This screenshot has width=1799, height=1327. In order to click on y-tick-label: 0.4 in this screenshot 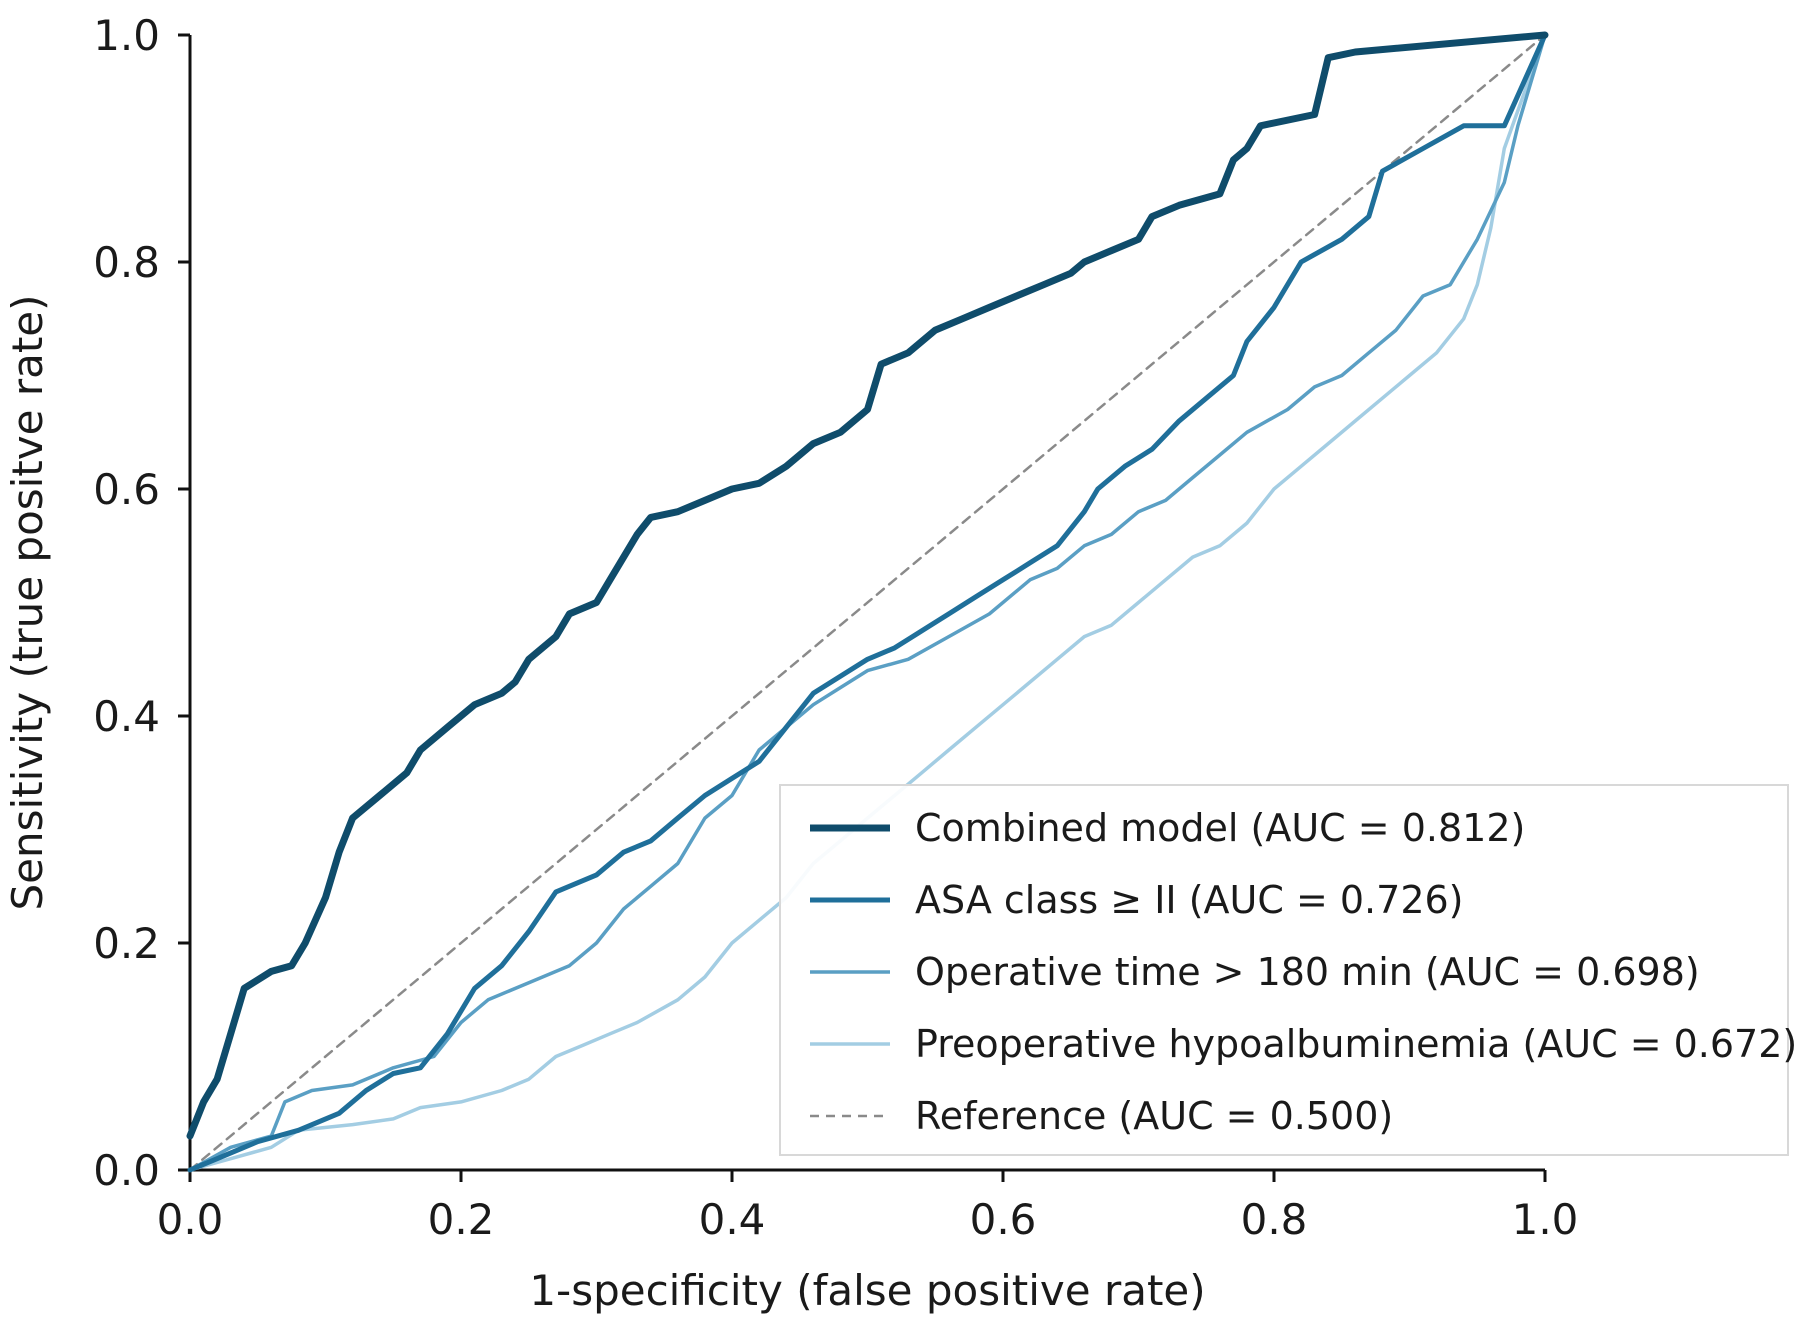, I will do `click(126, 716)`.